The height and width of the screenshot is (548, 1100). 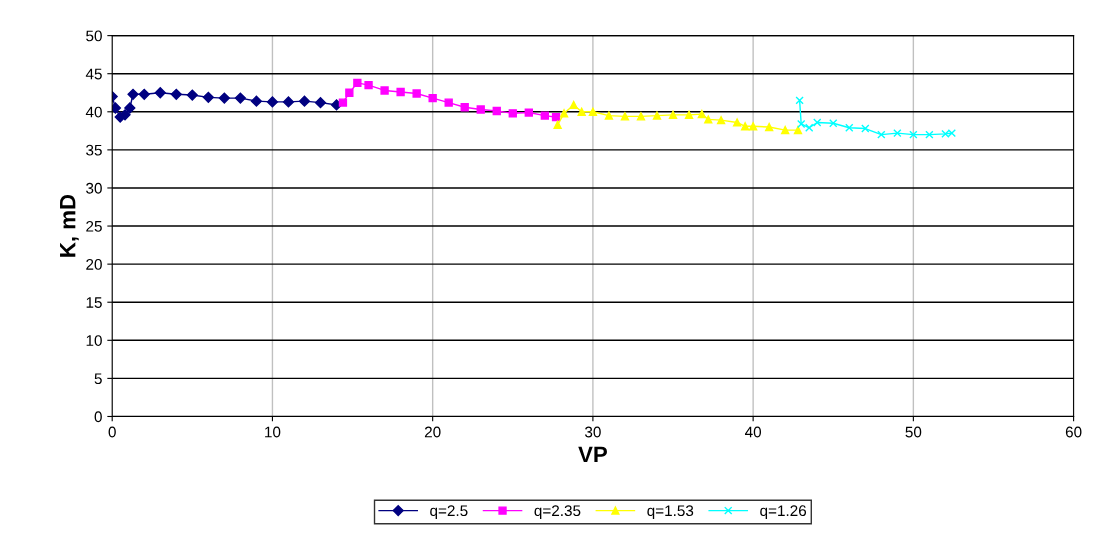 I want to click on y-tick-label: 15, so click(x=94, y=302).